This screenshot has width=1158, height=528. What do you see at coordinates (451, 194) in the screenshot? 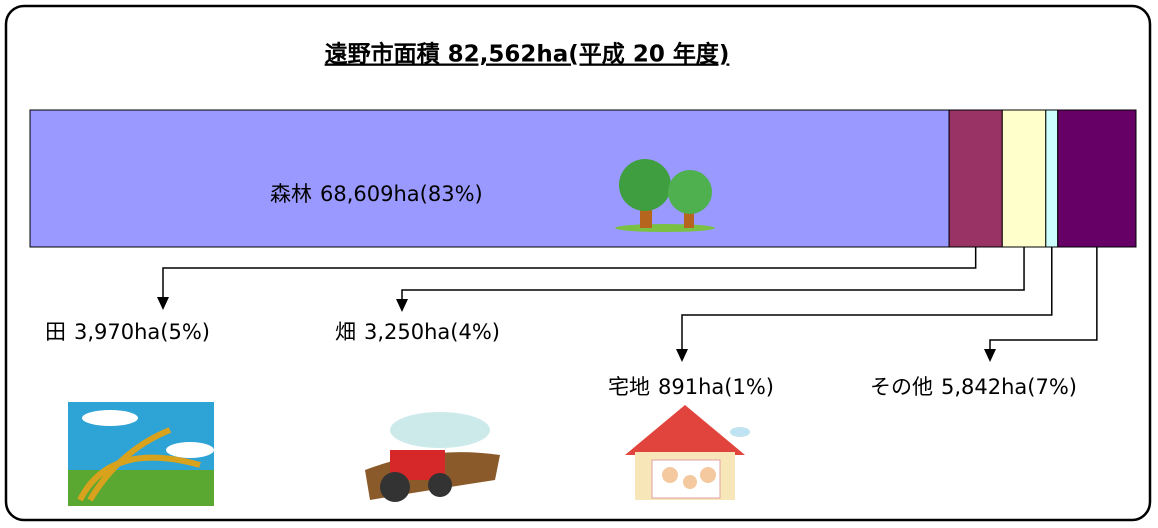
I see `share-label: (83%)` at bounding box center [451, 194].